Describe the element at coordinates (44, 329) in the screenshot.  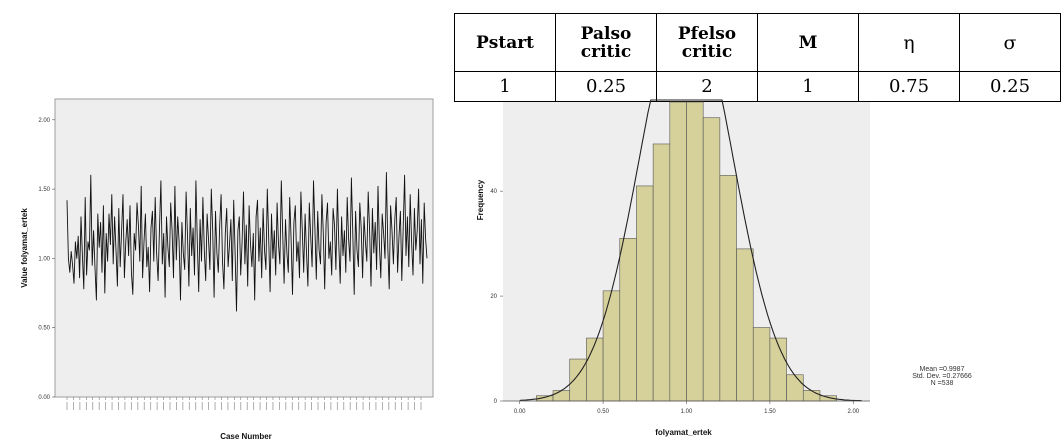
I see `line-chart-y-tick-label: 0.50` at that location.